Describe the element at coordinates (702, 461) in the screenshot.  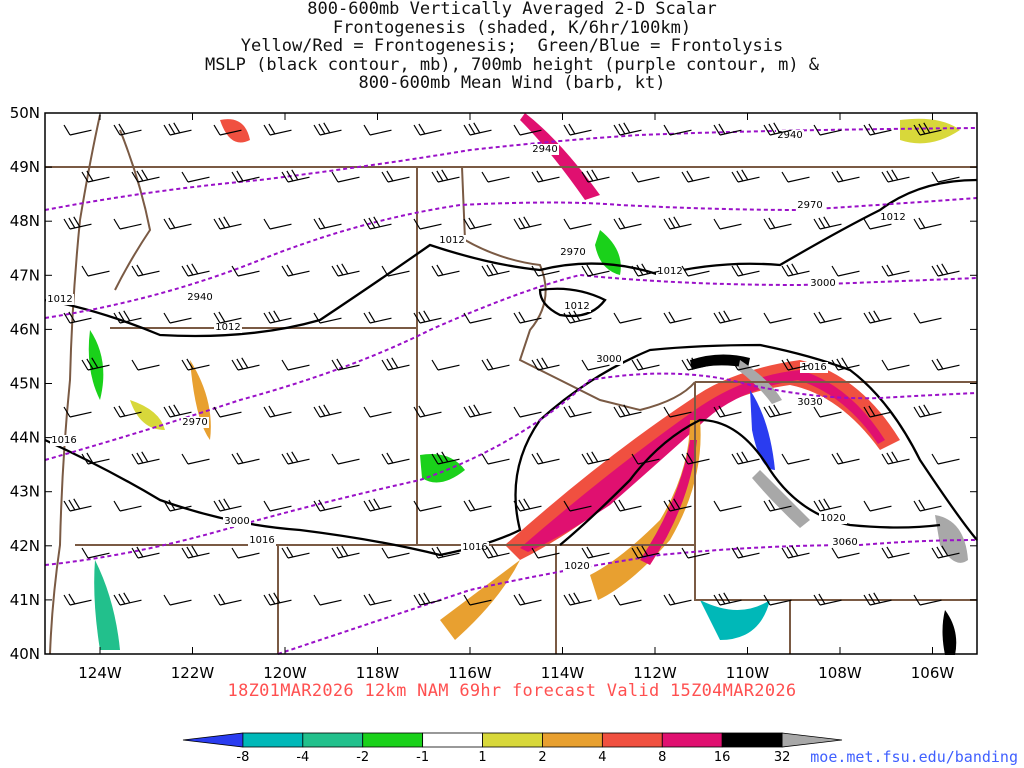
I see `front-band-core` at that location.